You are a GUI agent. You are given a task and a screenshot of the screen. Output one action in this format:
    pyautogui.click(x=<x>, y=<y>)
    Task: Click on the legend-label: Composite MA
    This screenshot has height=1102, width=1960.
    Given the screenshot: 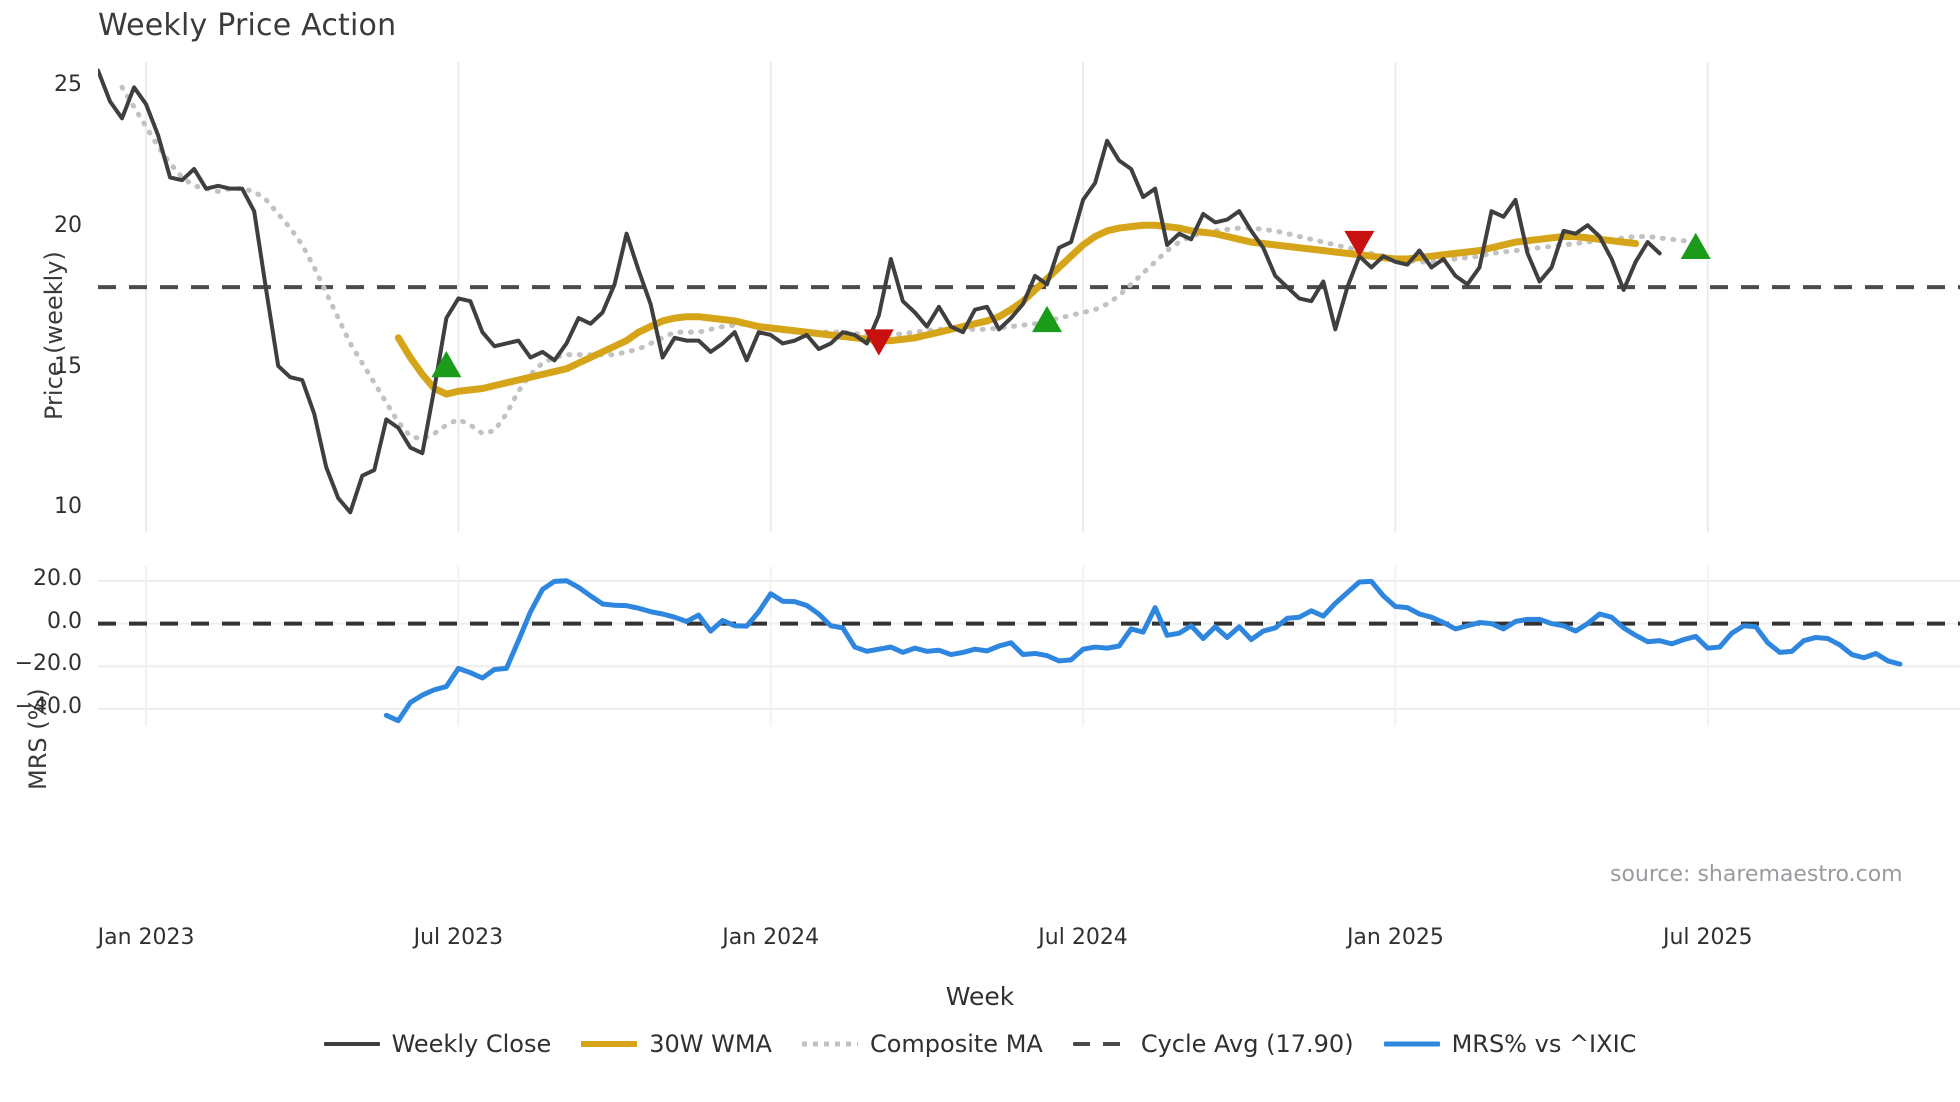 What is the action you would take?
    pyautogui.click(x=956, y=1044)
    